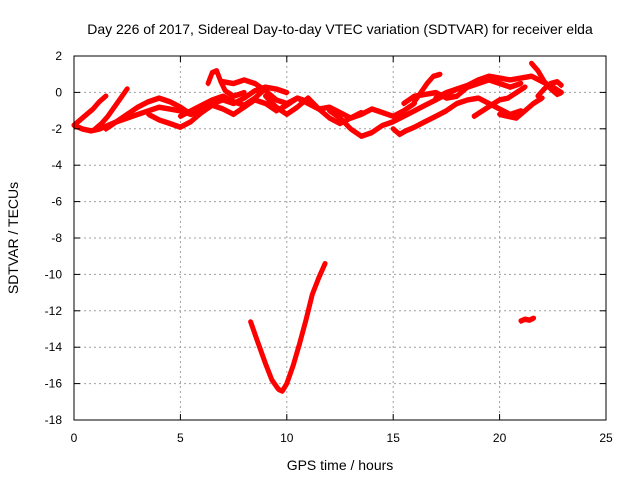  I want to click on series-dip-texture, so click(288, 329).